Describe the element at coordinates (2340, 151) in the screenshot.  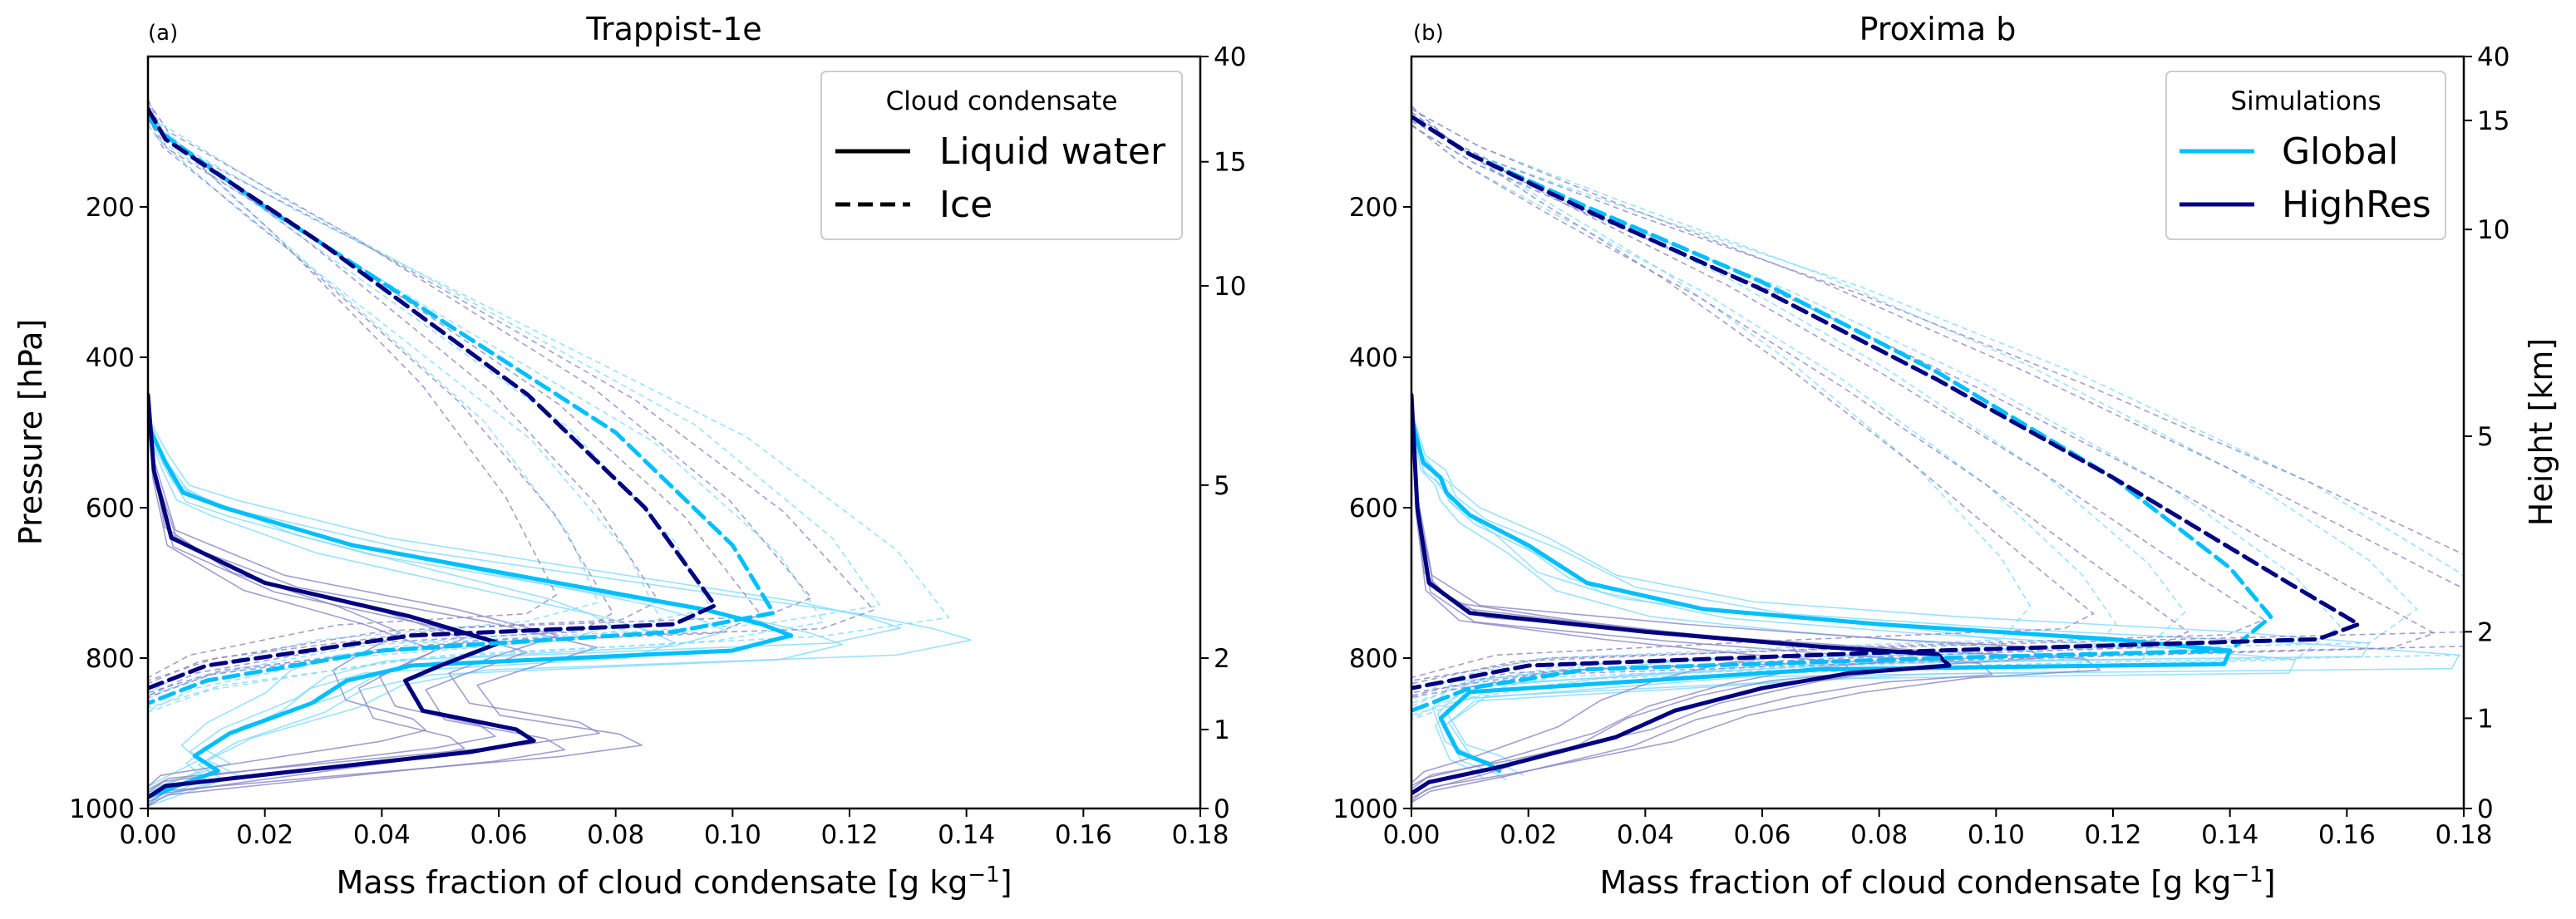
I see `panel-b-legend-label-global: Global` at that location.